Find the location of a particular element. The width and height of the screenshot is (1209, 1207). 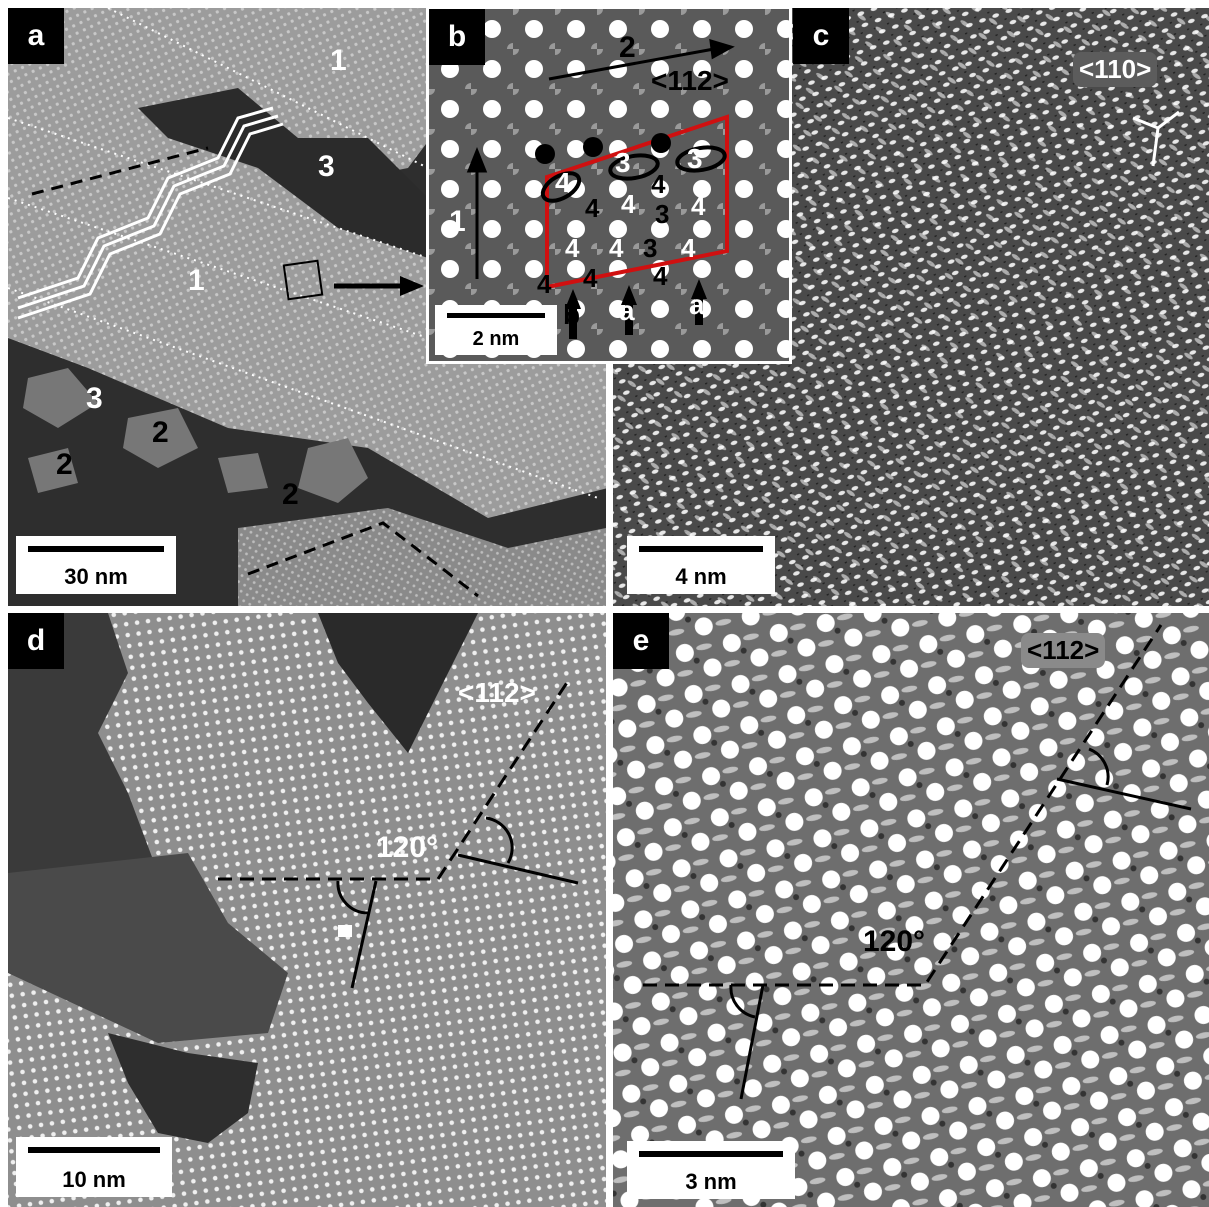

angle-label-e: 120° is located at coordinates (894, 941).